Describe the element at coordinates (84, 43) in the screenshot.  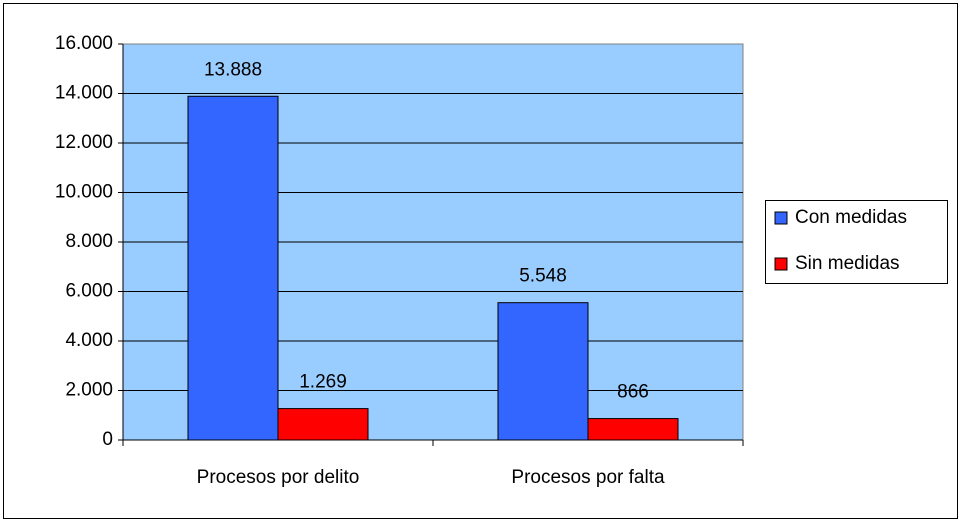
I see `y-tick-label: 16.000` at that location.